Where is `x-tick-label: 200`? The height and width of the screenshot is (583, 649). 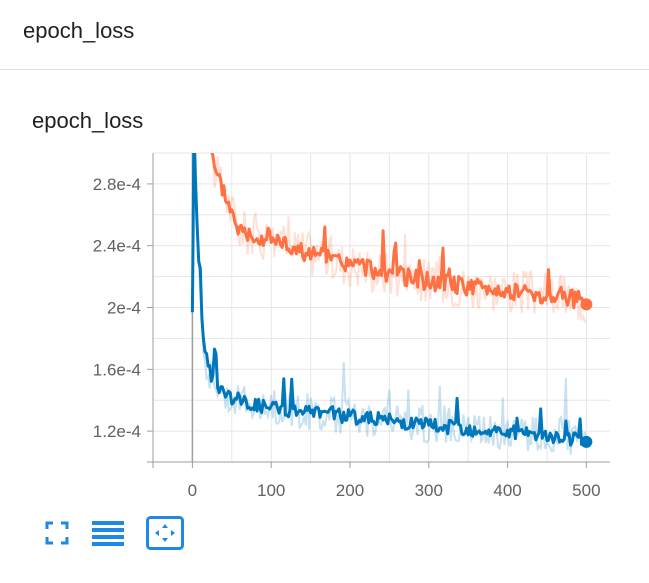 x-tick-label: 200 is located at coordinates (350, 490).